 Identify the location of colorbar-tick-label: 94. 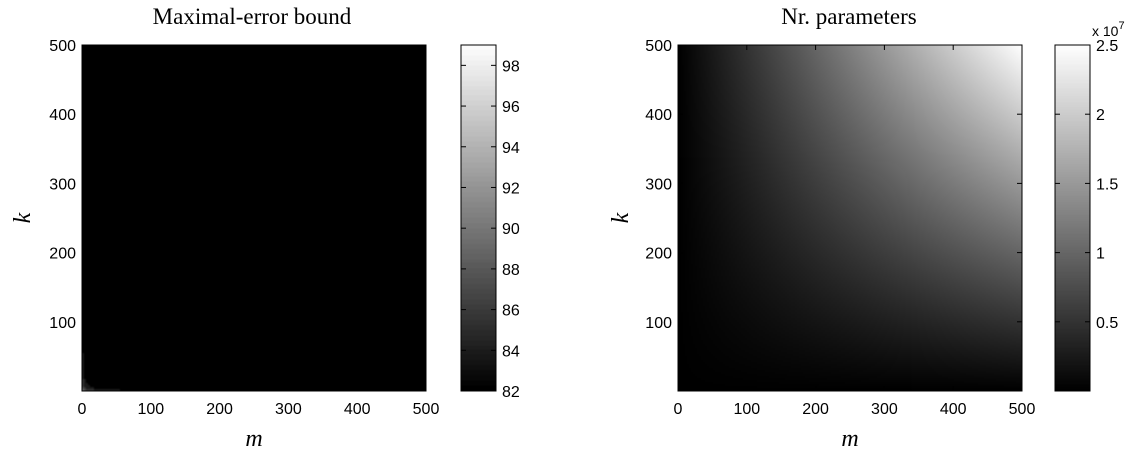
(511, 148).